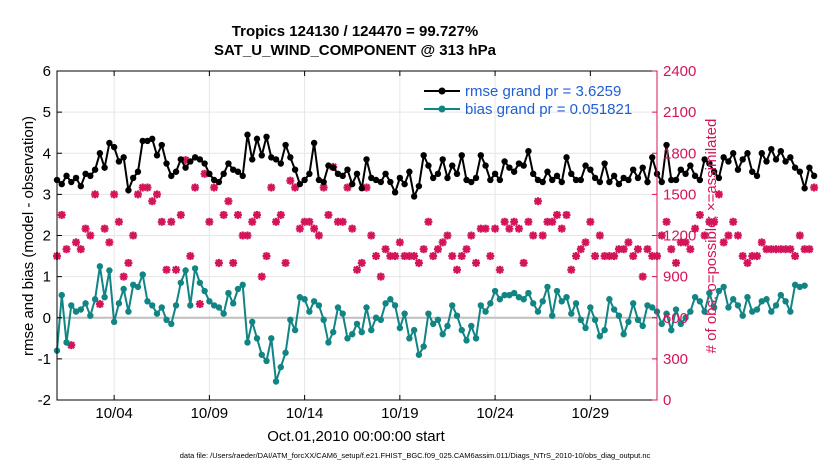 This screenshot has height=470, width=830. I want to click on y-right-tick-label: 2100, so click(679, 112).